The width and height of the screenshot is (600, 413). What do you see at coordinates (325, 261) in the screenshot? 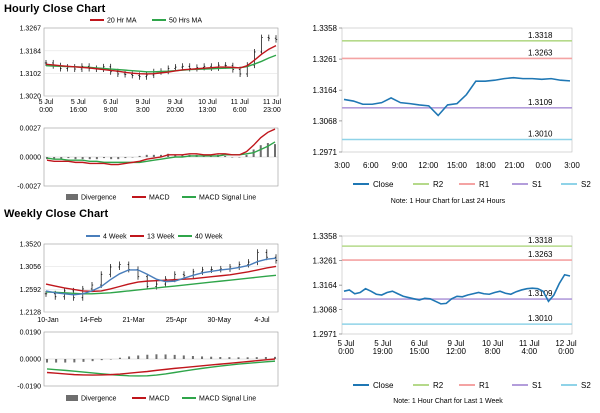
I see `levels-y-tick-label: 1.3261` at bounding box center [325, 261].